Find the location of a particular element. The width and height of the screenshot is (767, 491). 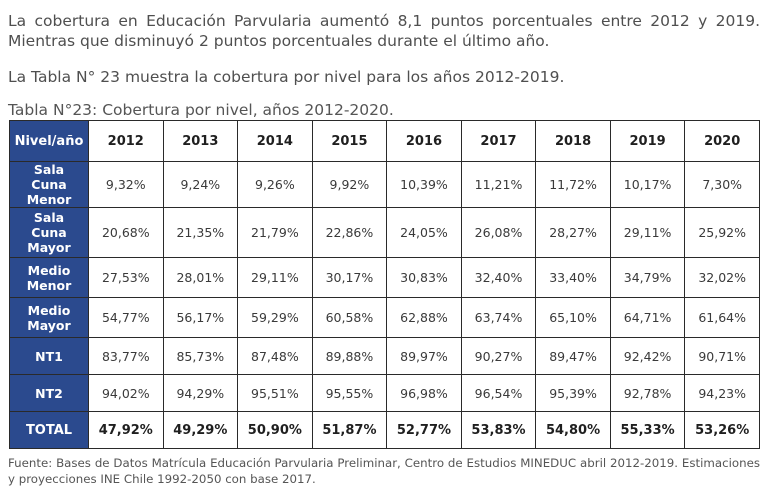

cell-value: 62,88% is located at coordinates (424, 317).